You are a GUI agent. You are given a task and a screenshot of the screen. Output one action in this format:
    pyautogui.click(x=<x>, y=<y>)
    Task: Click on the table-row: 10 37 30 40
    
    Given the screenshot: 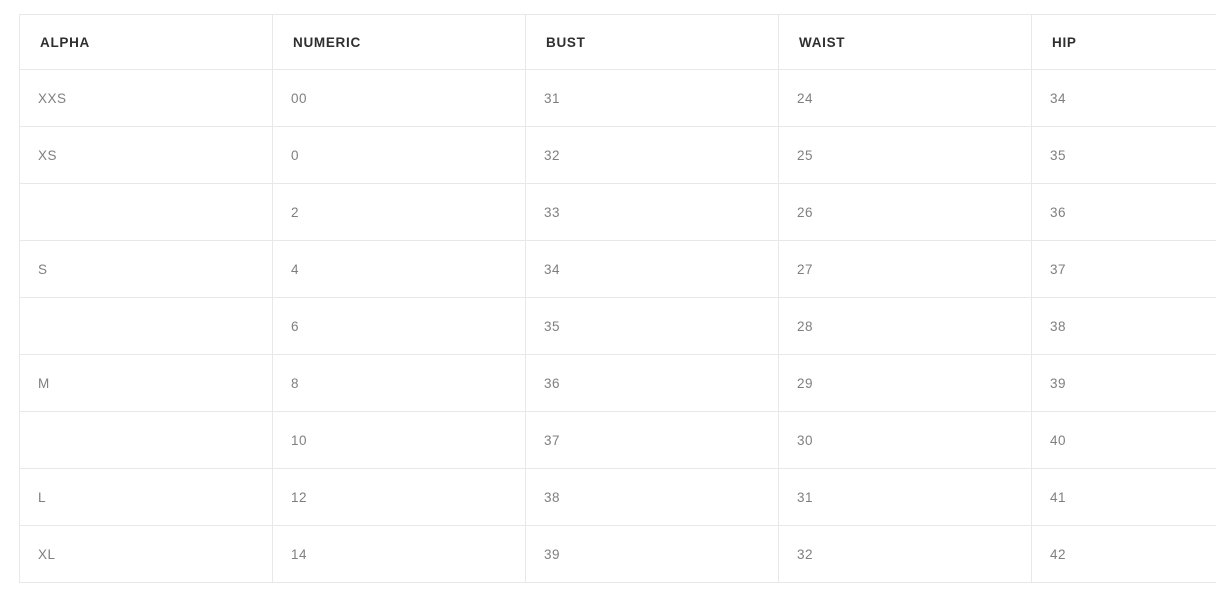 What is the action you would take?
    pyautogui.click(x=617, y=440)
    